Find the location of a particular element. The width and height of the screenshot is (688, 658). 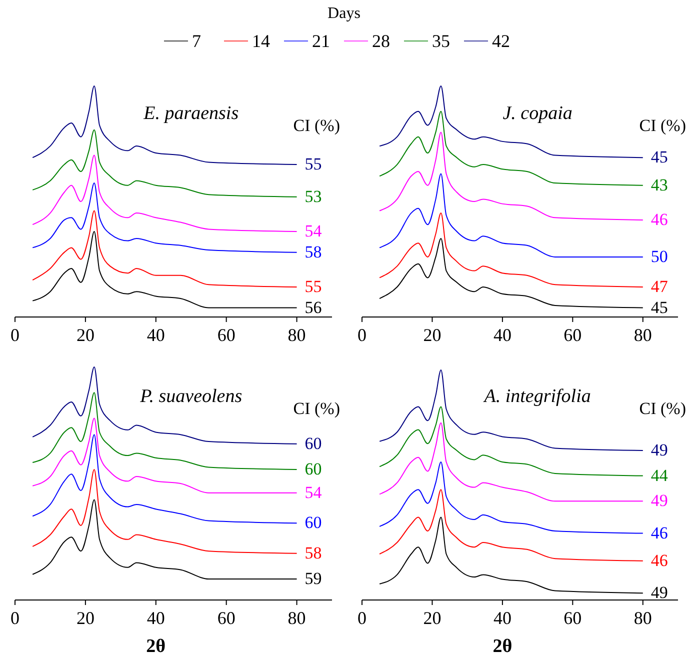

annotation: 53 is located at coordinates (313, 196).